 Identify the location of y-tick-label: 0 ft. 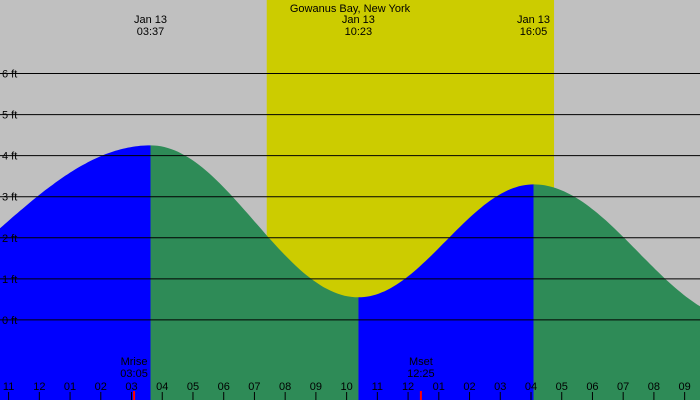
(9, 321).